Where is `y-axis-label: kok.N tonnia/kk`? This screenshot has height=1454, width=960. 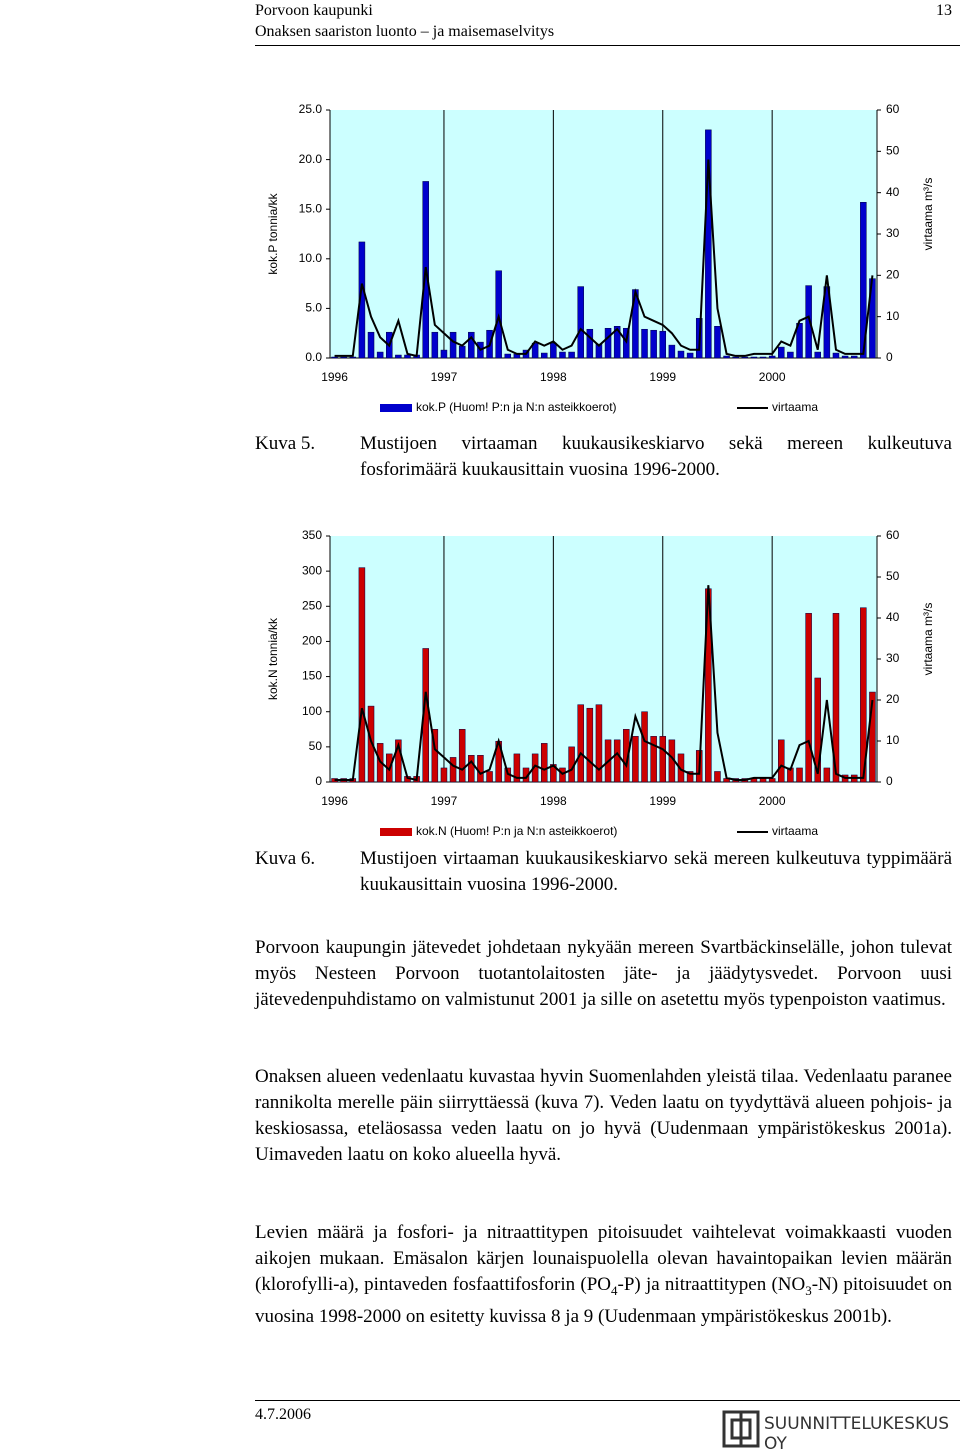
y-axis-label: kok.N tonnia/kk is located at coordinates (273, 658).